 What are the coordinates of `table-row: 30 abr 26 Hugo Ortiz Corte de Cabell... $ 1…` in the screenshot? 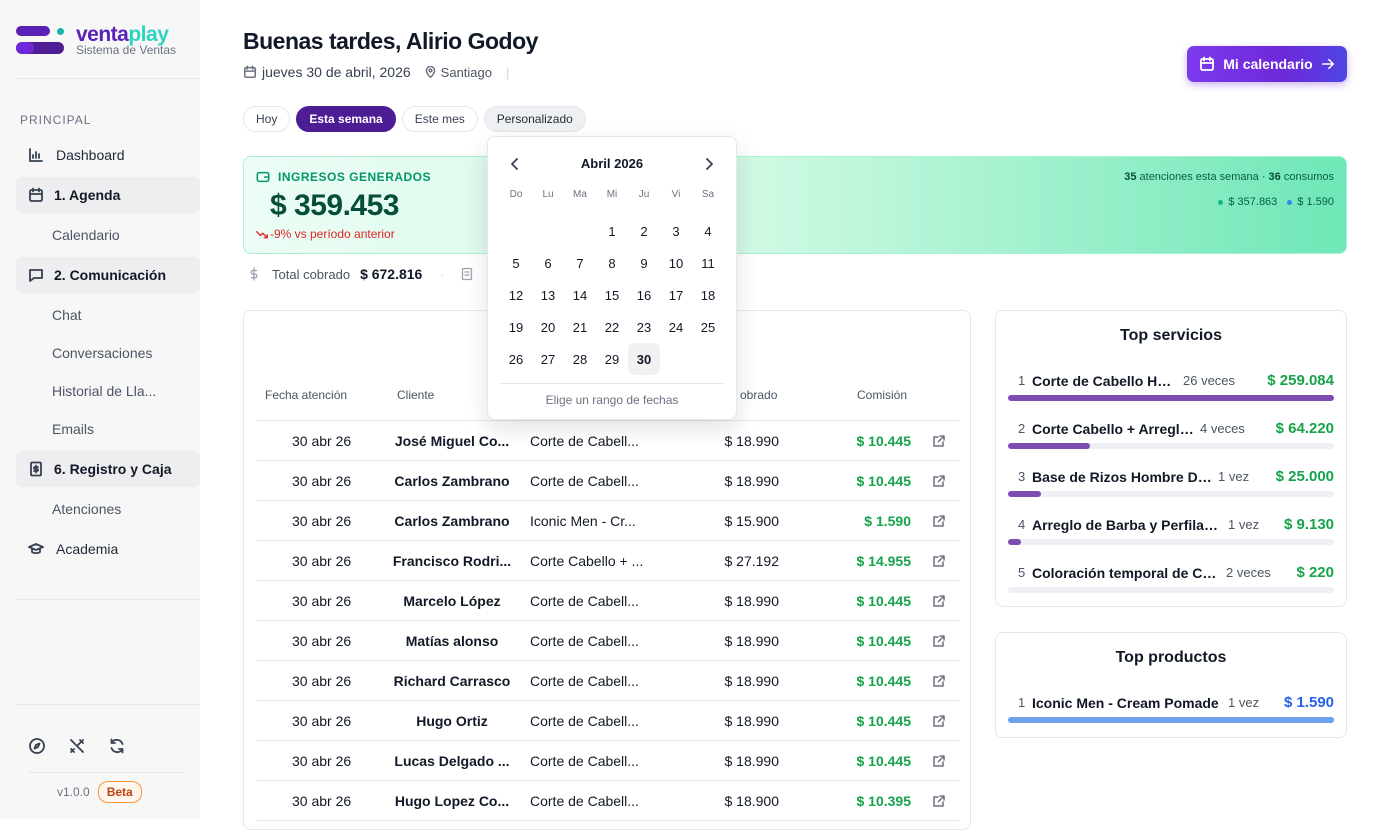 It's located at (608, 721).